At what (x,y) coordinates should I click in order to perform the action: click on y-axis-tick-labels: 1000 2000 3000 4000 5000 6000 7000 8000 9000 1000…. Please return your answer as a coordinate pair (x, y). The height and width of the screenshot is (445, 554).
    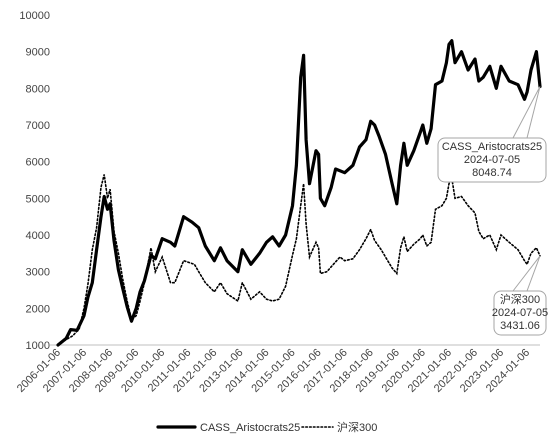
    Looking at the image, I should click on (34, 181).